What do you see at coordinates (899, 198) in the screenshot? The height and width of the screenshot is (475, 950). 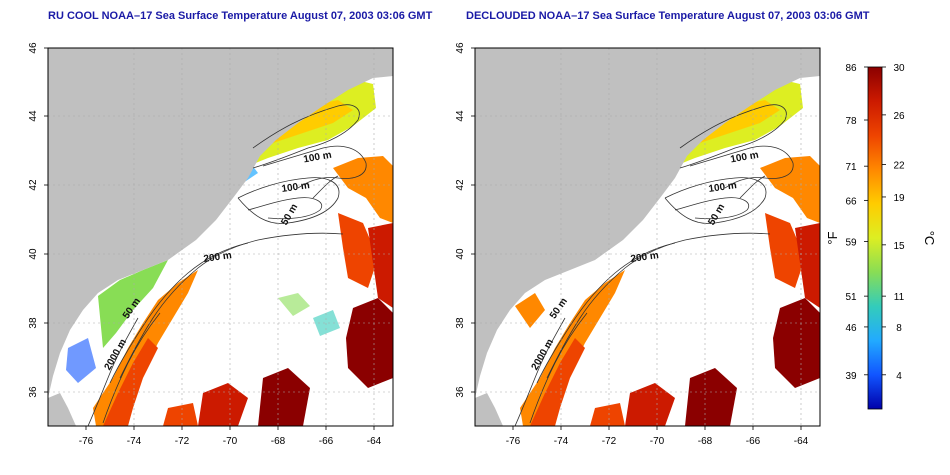 I see `celsius-tick-label: 19` at bounding box center [899, 198].